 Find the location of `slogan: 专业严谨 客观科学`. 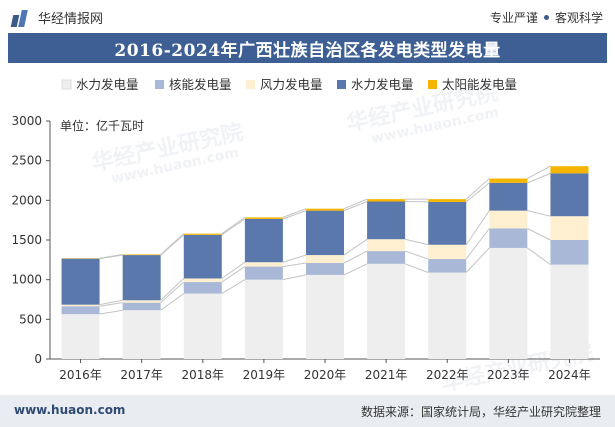

slogan: 专业严谨 客观科学 is located at coordinates (546, 17).